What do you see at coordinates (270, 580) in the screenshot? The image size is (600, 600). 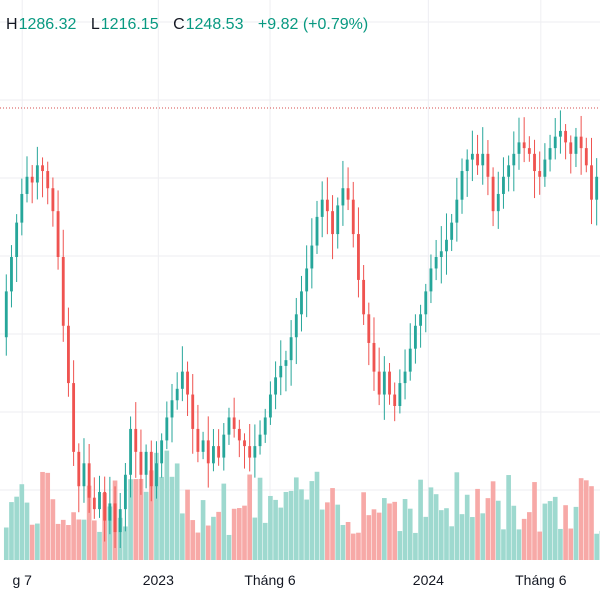 I see `x-tick-label: Tháng 6` at bounding box center [270, 580].